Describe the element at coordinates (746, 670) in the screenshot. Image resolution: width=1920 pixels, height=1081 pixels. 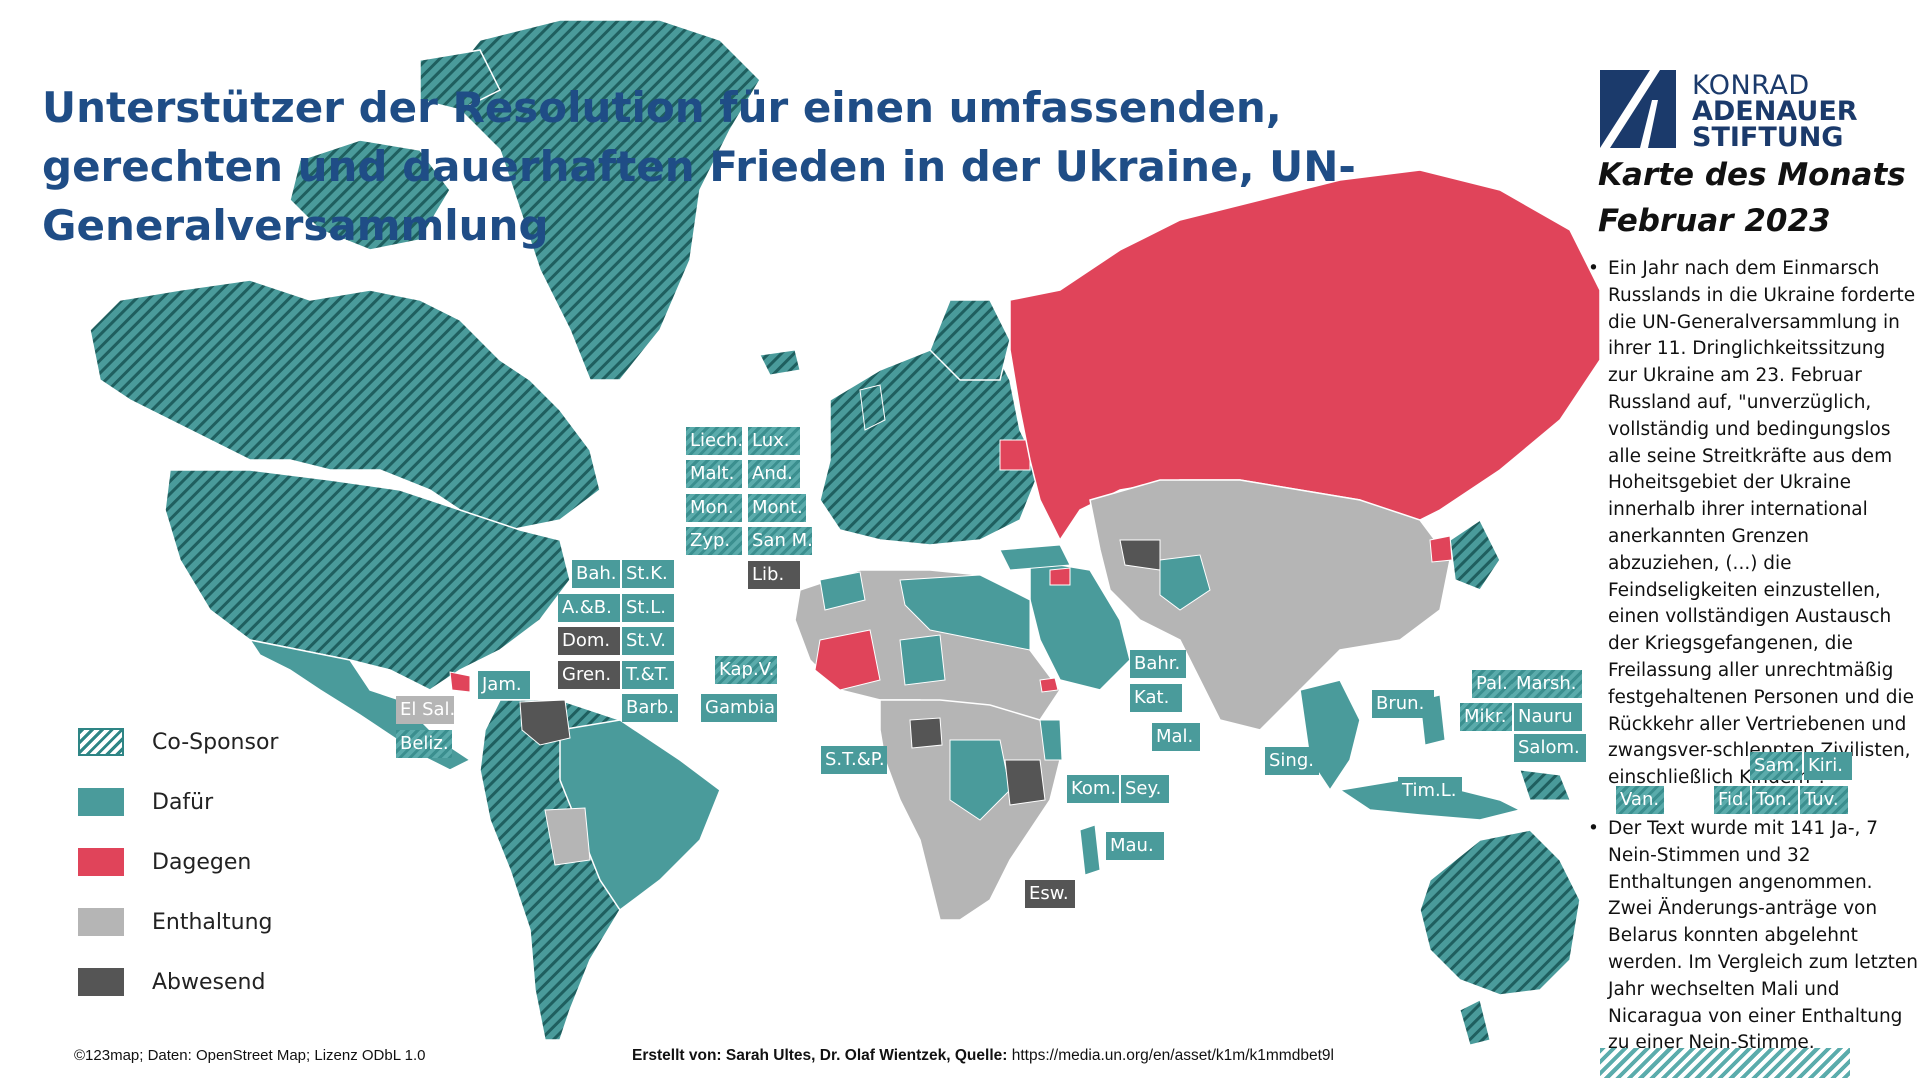
I see `state-label: Kap.V.` at that location.